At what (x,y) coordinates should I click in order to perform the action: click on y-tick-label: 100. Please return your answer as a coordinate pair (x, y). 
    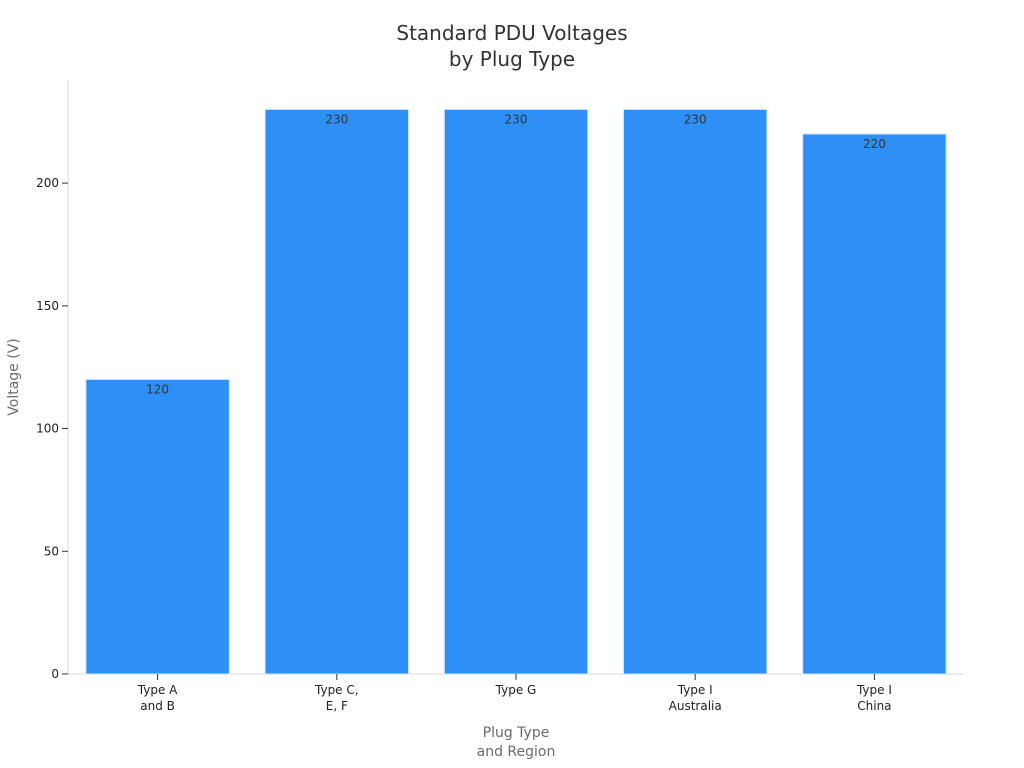
    Looking at the image, I should click on (47, 429).